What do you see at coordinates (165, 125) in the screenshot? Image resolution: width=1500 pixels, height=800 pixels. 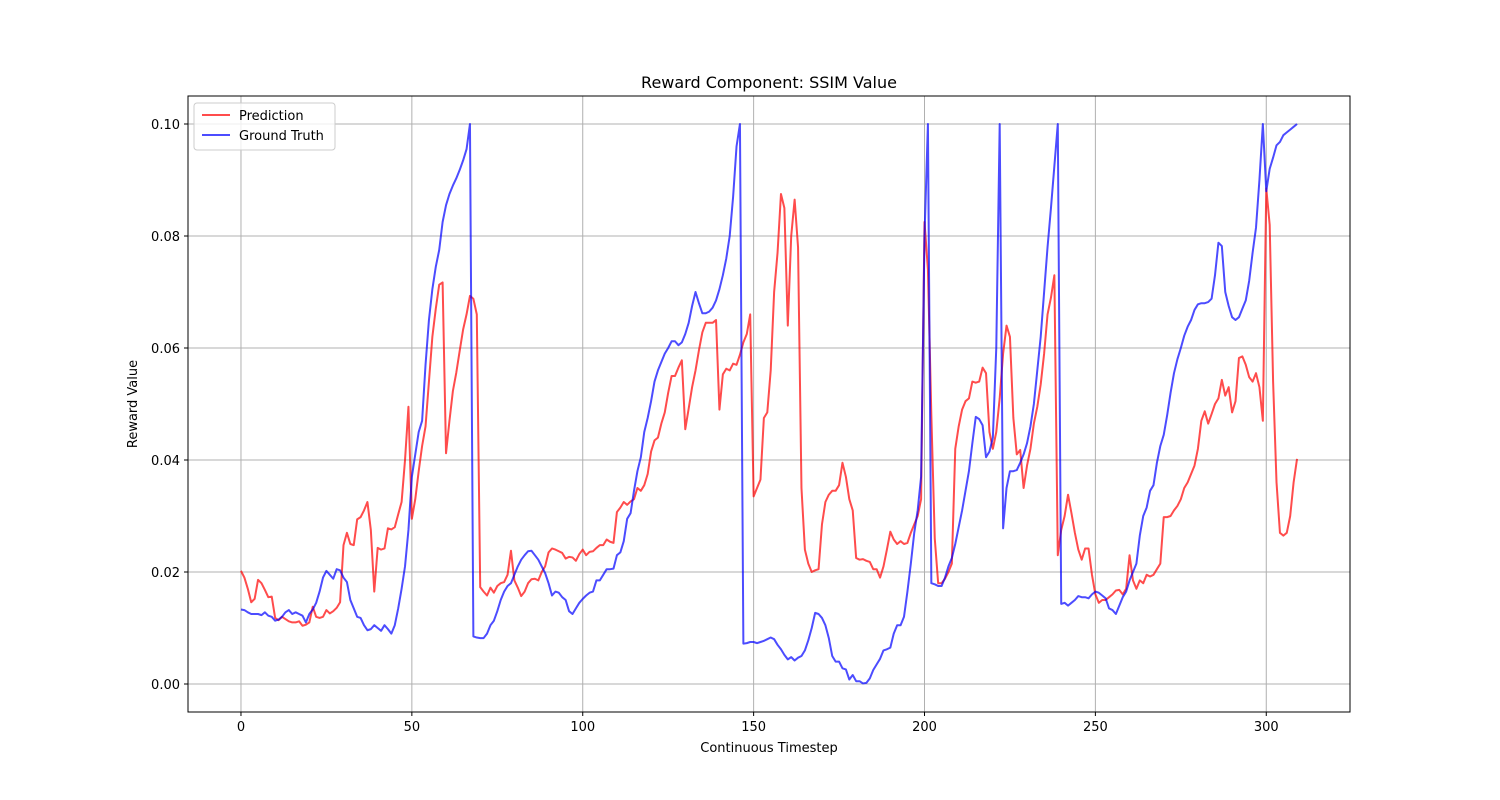 I see `y-tick-label: 0.10` at bounding box center [165, 125].